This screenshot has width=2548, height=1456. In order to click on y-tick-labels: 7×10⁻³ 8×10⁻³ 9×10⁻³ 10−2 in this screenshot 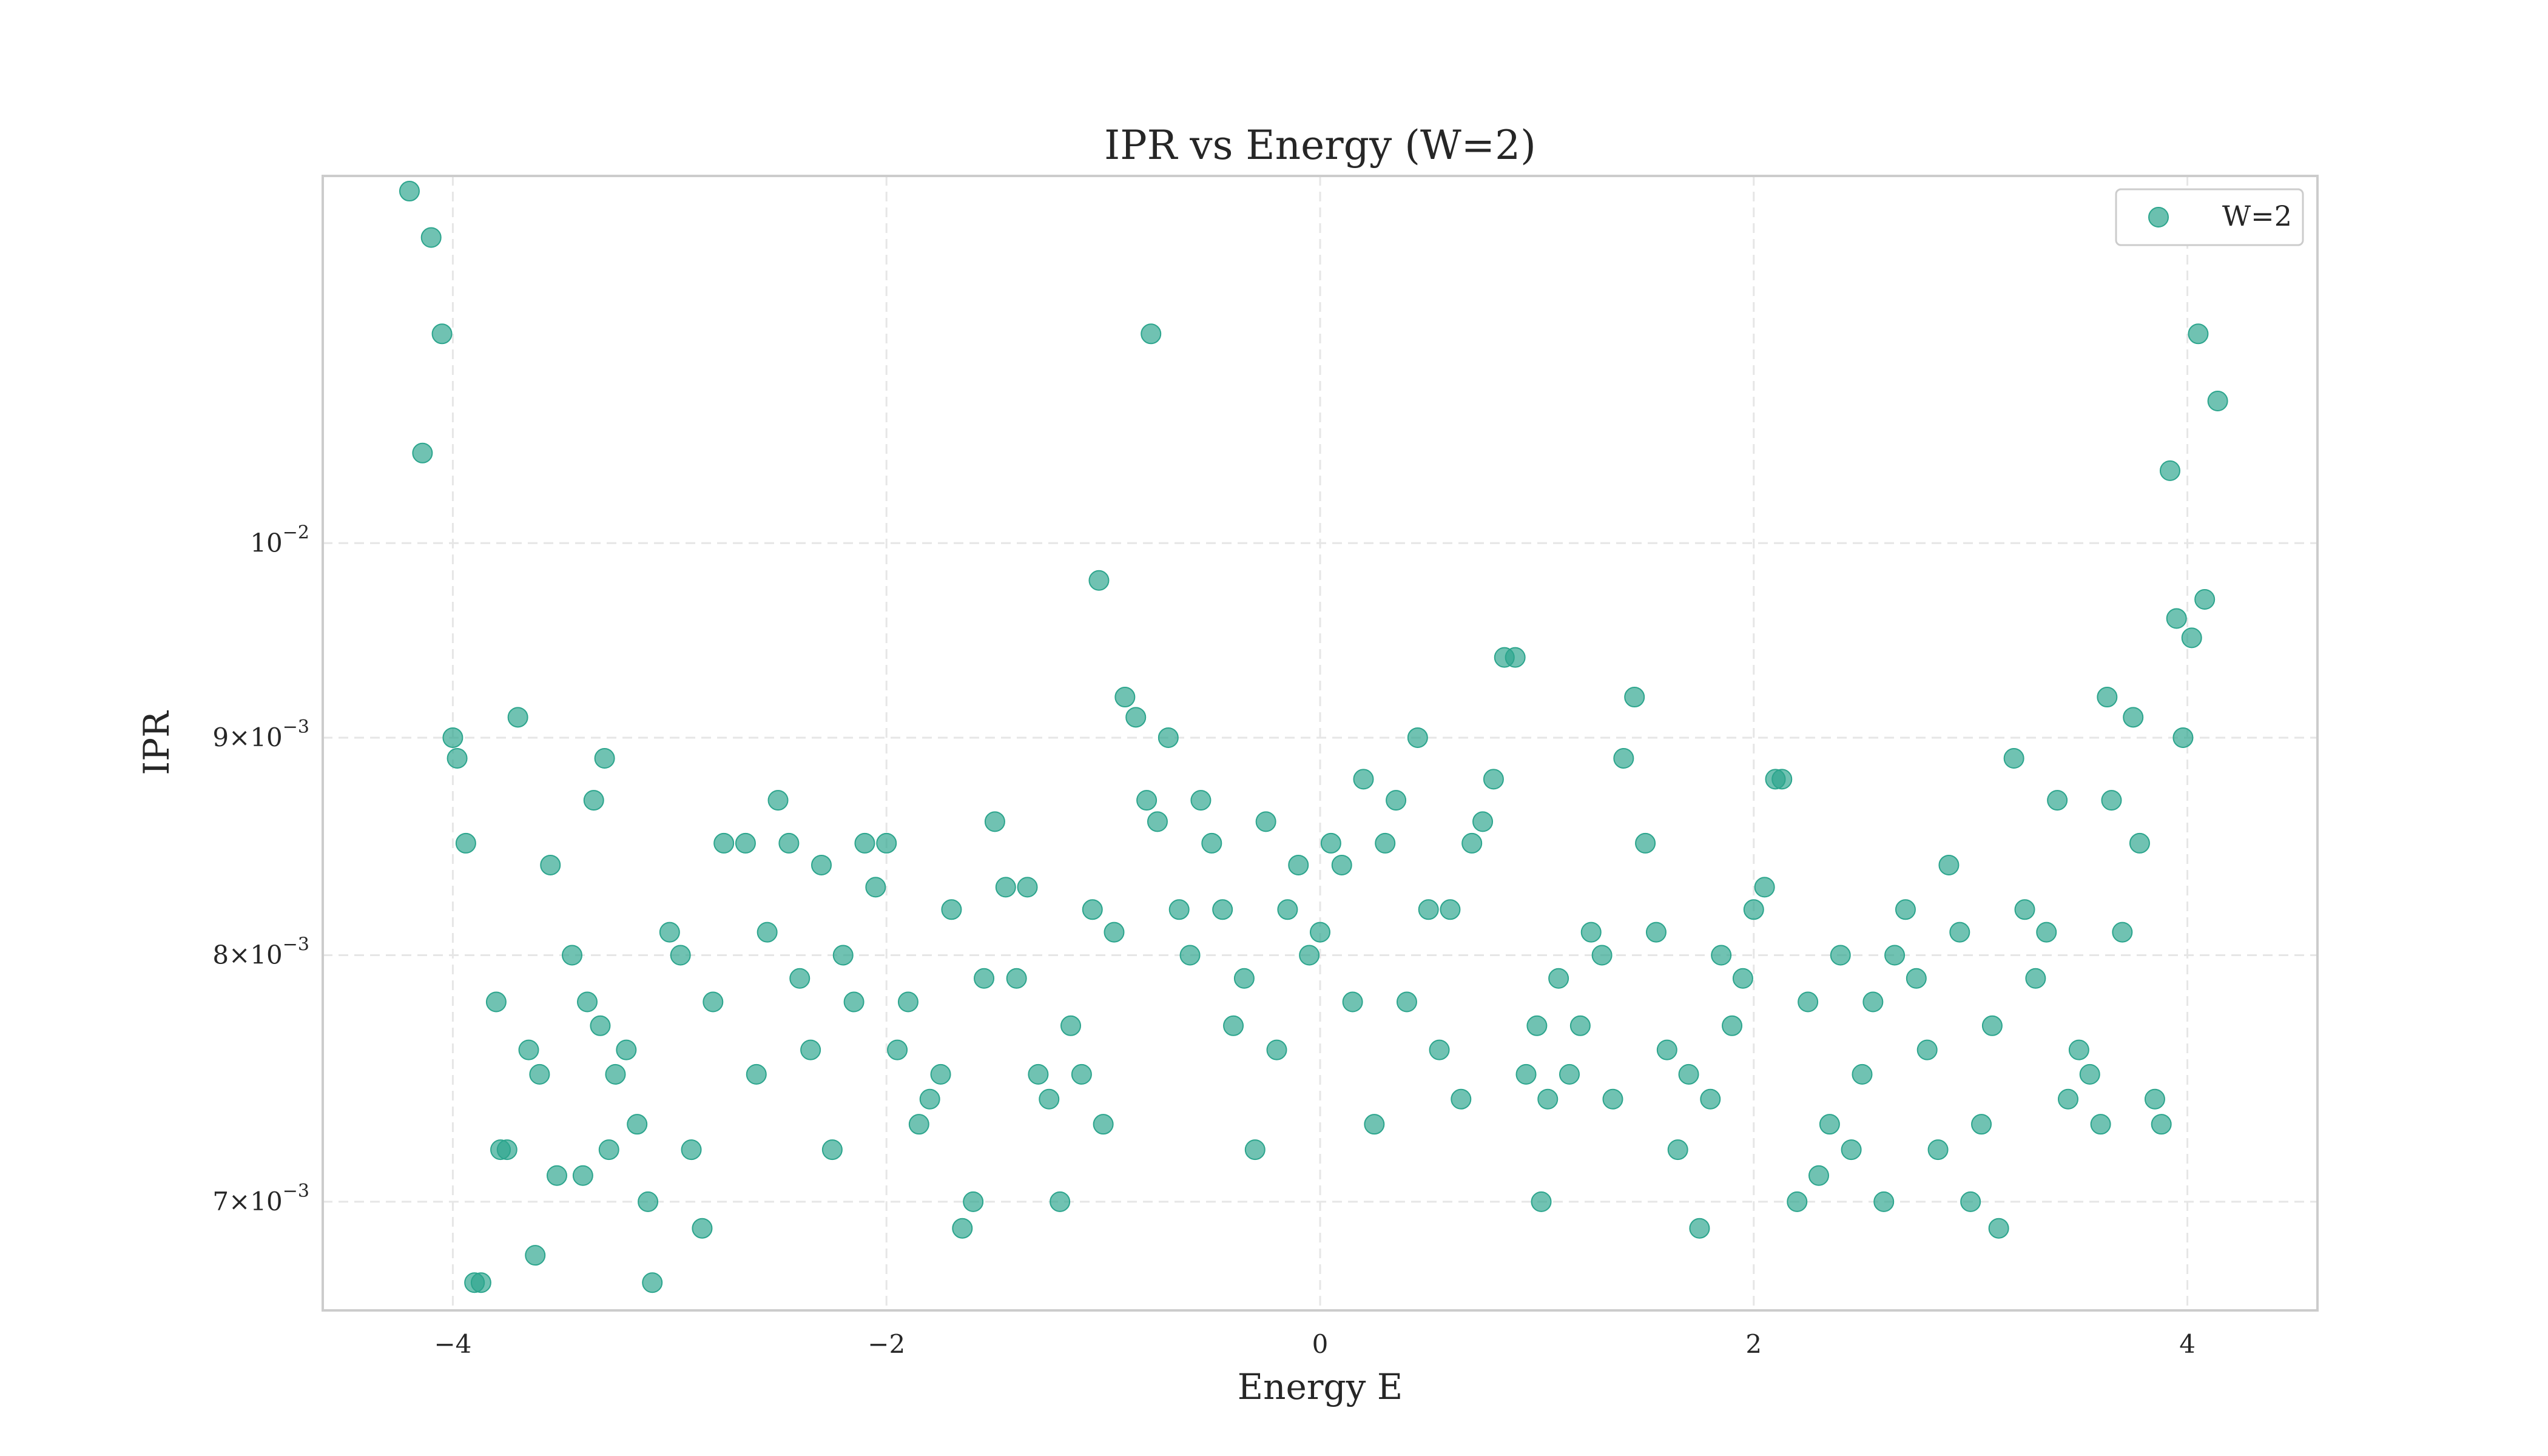, I will do `click(260, 869)`.